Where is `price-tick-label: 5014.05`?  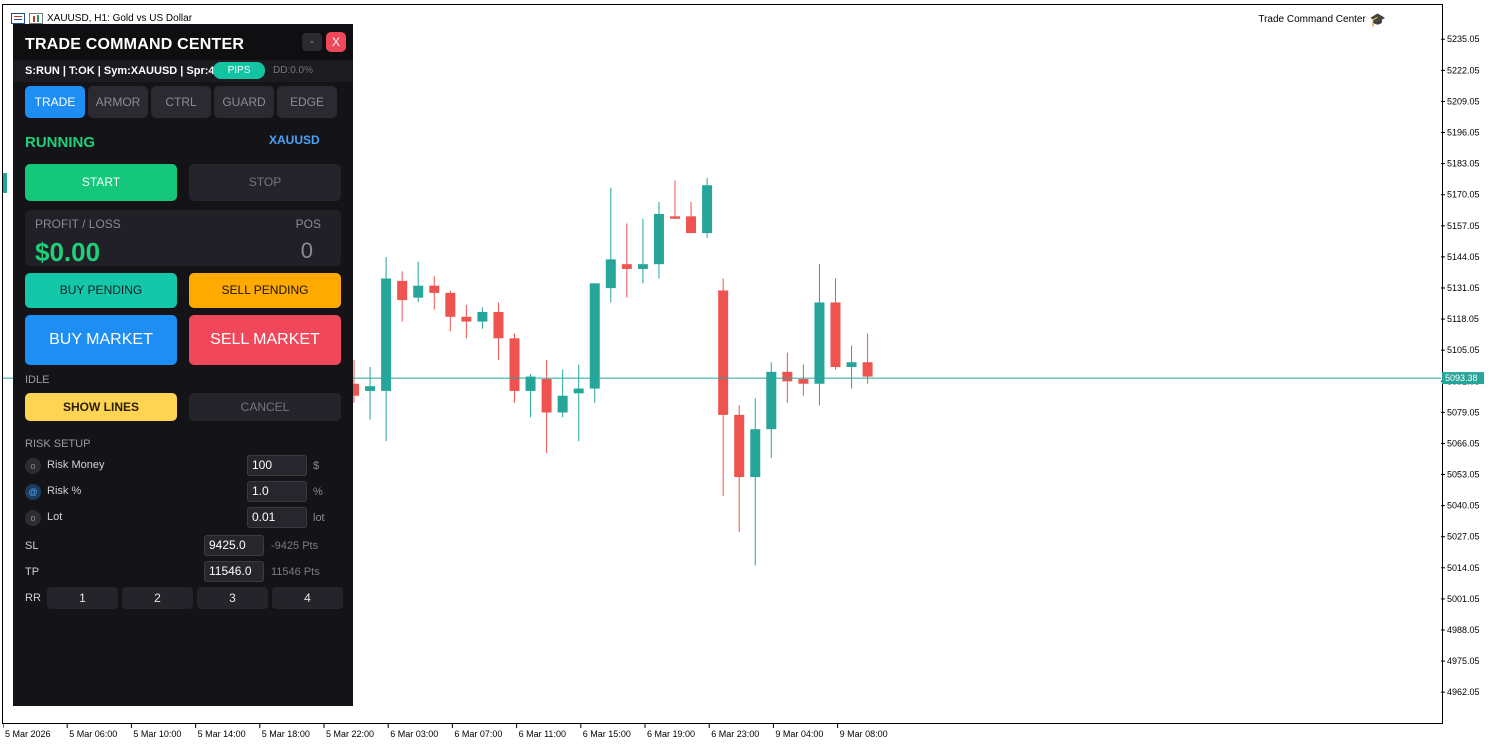 price-tick-label: 5014.05 is located at coordinates (1463, 568).